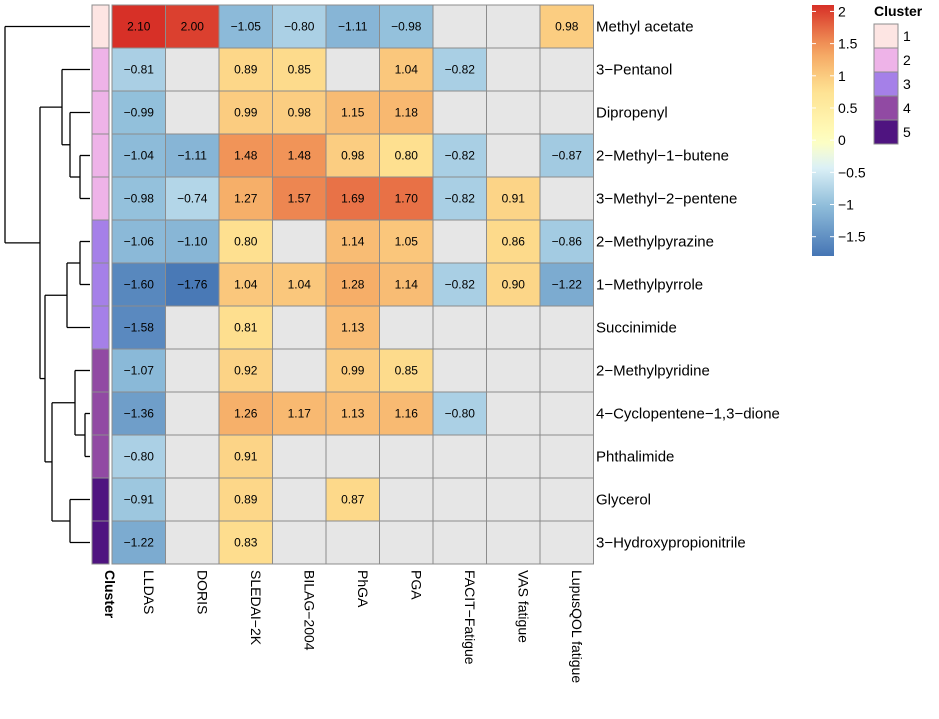 This screenshot has width=939, height=719. I want to click on cell-value-label: −1.10, so click(192, 242).